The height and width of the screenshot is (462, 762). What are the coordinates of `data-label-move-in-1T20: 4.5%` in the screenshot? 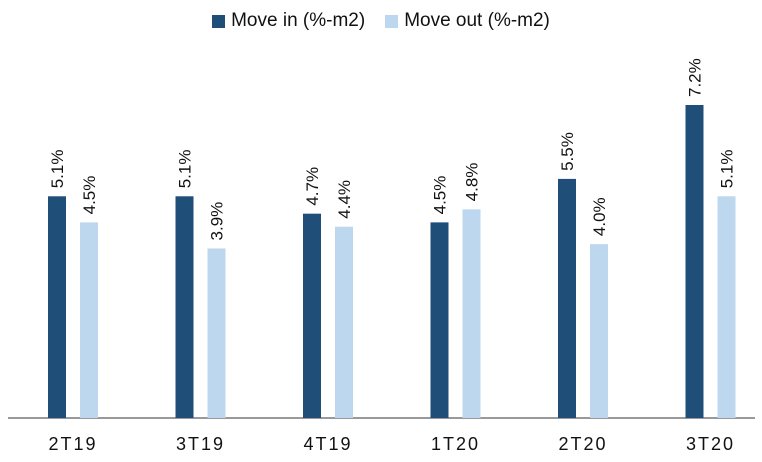 It's located at (440, 195).